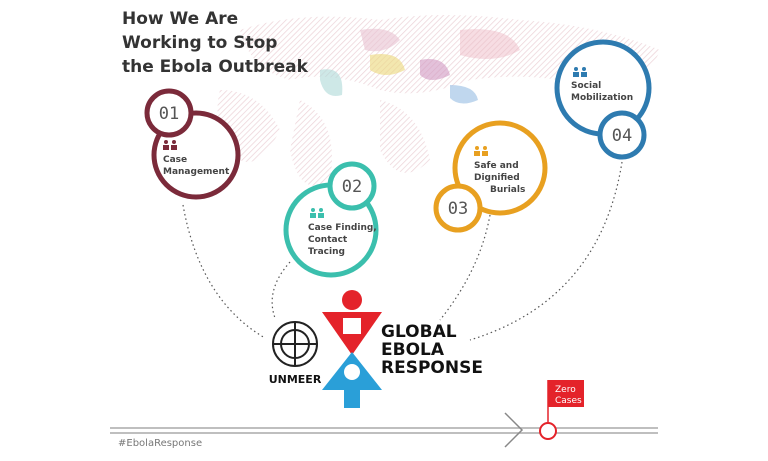  I want to click on title: the Ebola Outbreak, so click(215, 67).